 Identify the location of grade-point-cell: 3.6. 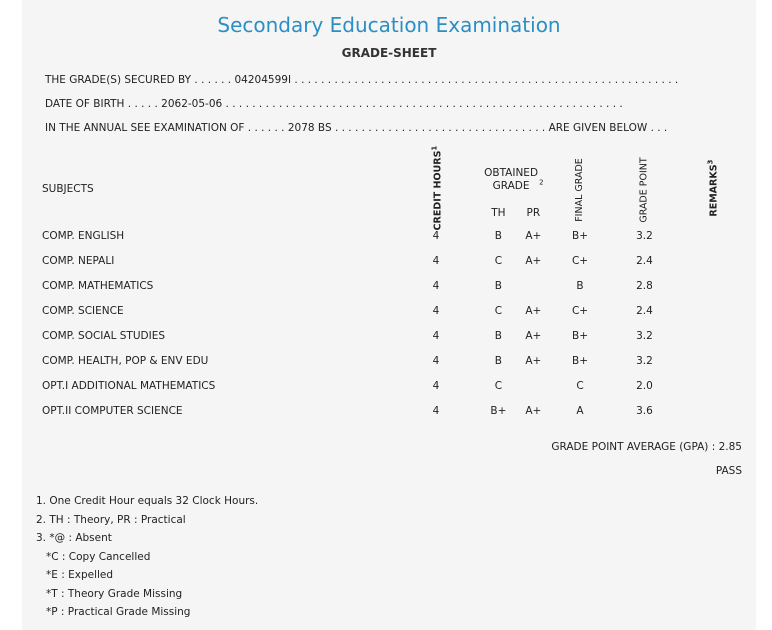
(644, 411).